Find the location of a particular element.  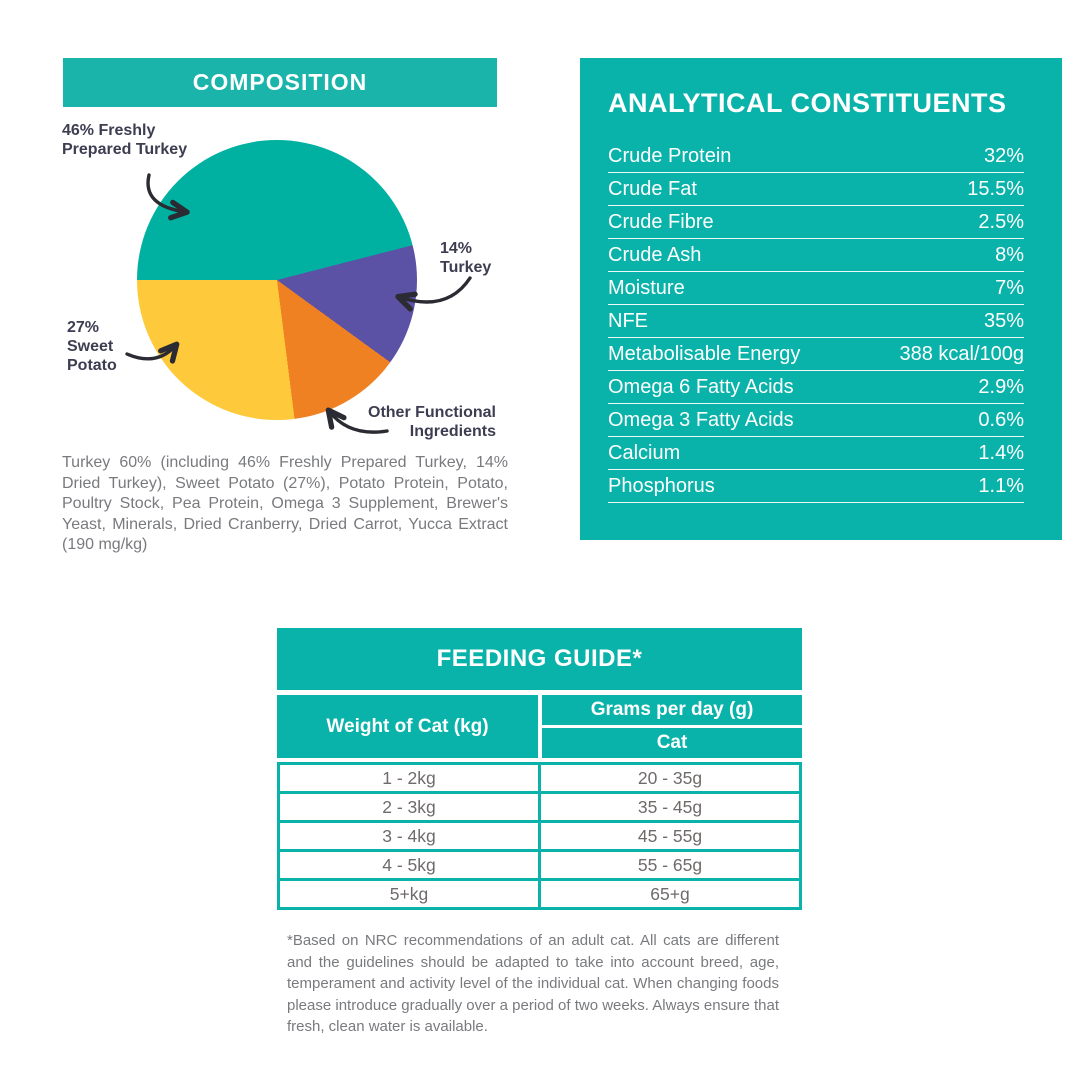

grams-cell: 20 - 35g is located at coordinates (668, 778).